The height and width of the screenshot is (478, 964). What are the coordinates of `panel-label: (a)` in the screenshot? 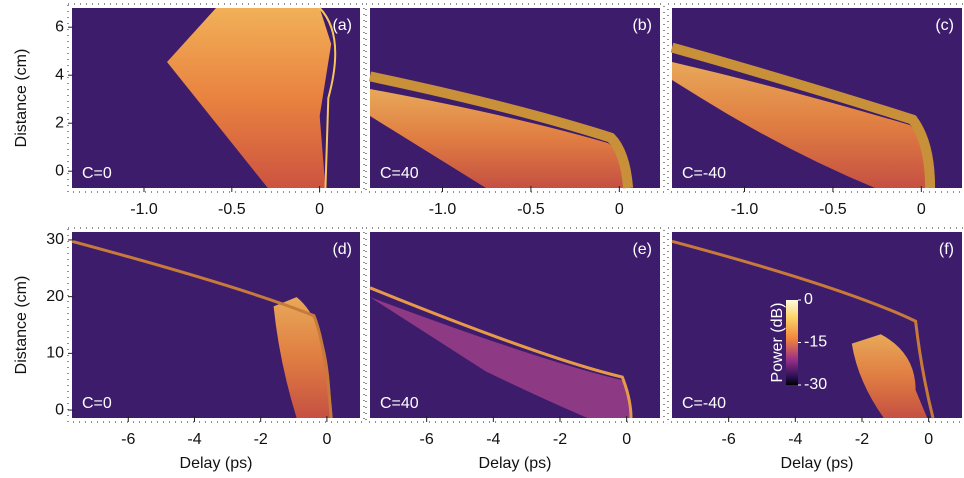 It's located at (342, 25).